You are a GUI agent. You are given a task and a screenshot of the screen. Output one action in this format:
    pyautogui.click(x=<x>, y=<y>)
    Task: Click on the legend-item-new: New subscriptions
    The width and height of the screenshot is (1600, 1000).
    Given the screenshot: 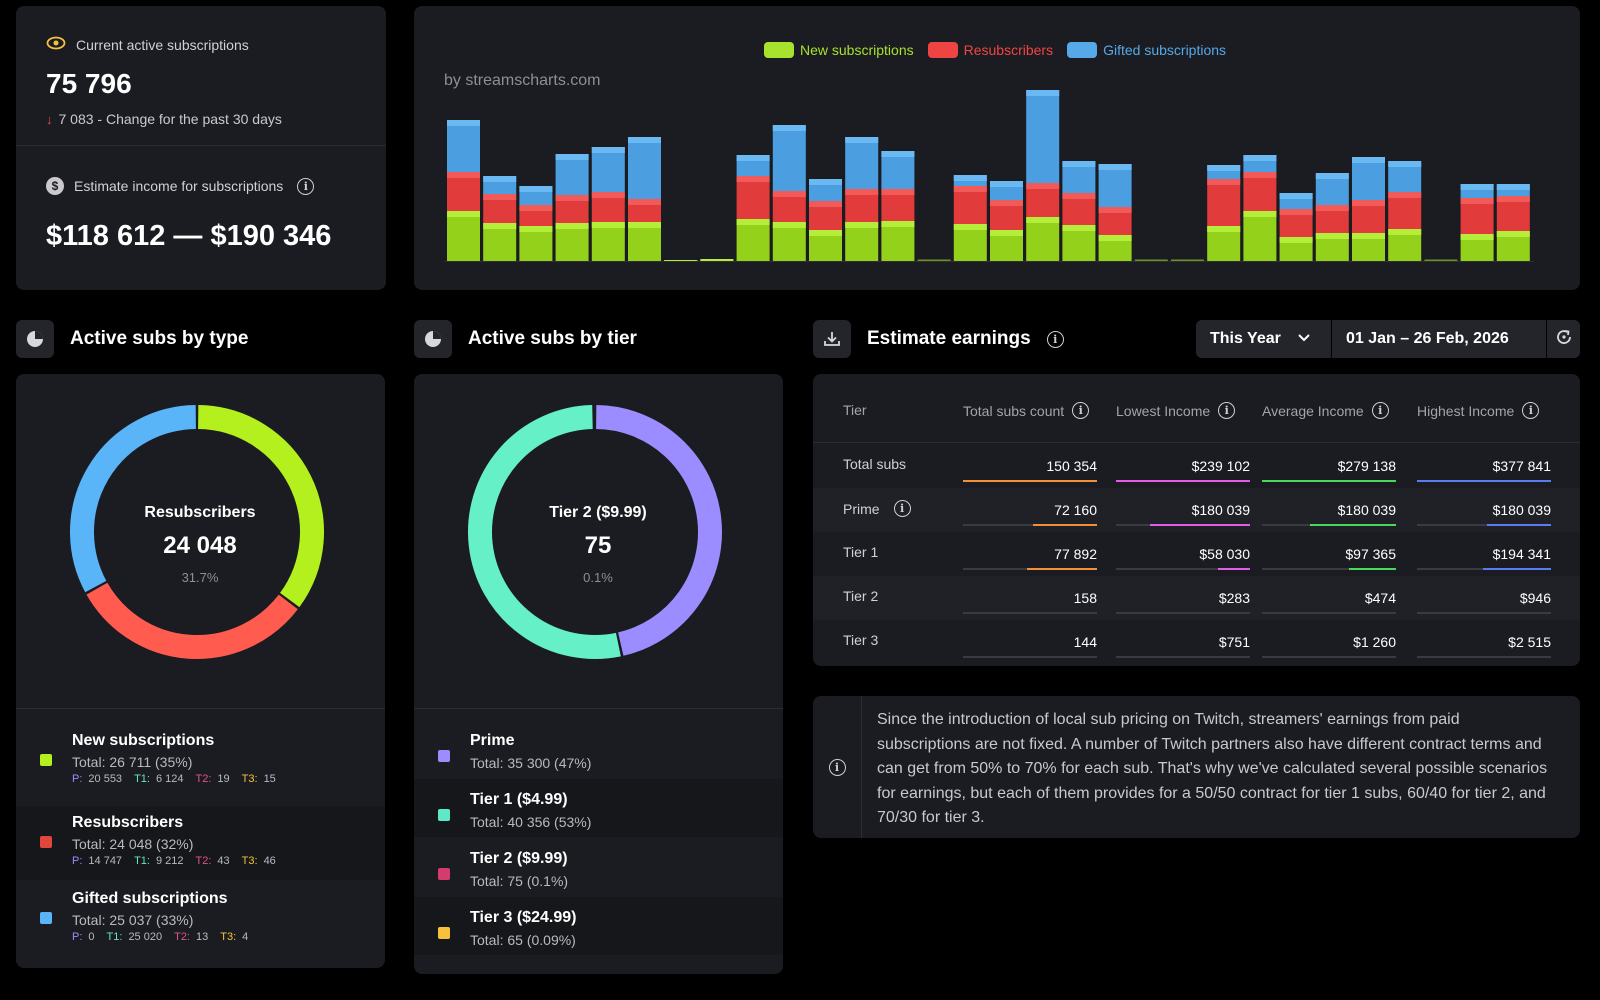 What is the action you would take?
    pyautogui.click(x=839, y=50)
    